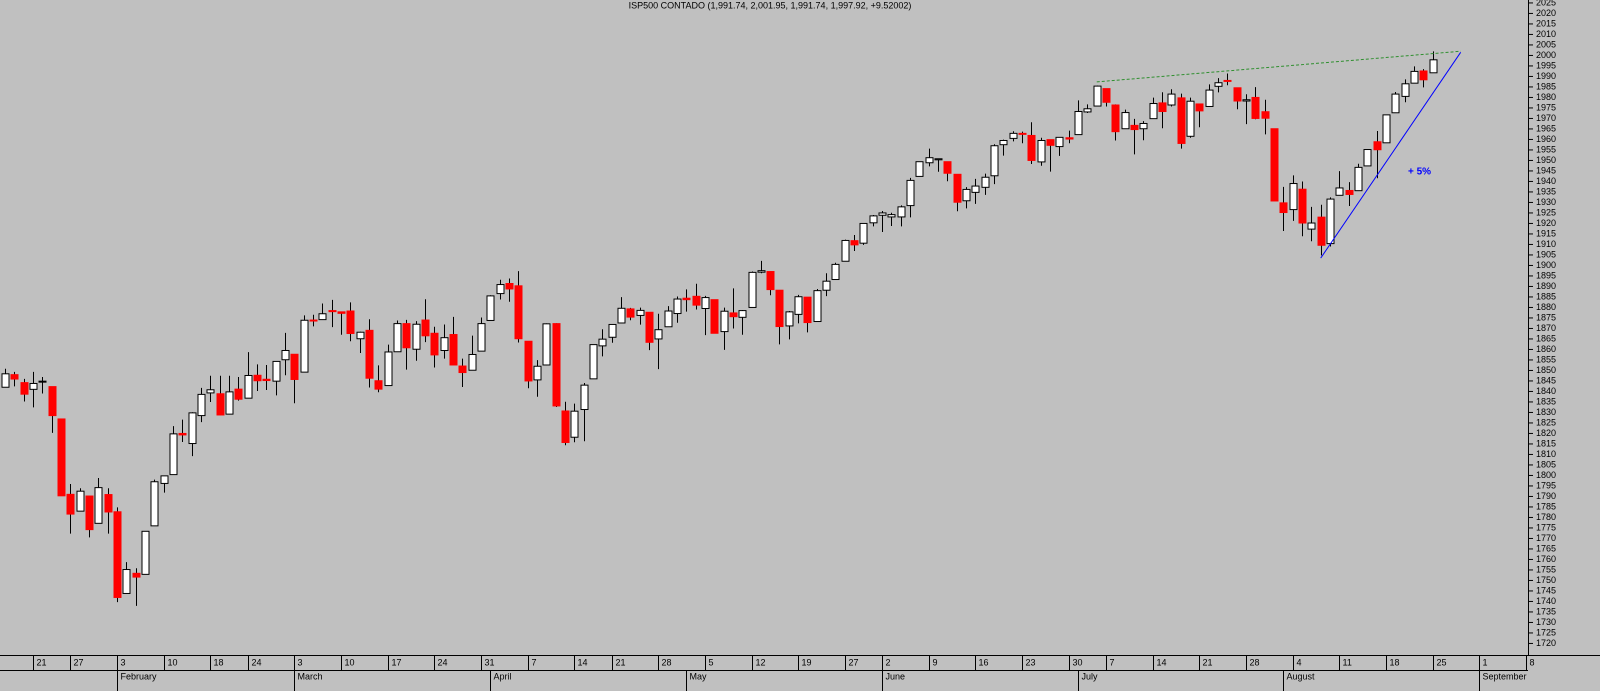  Describe the element at coordinates (1546, 118) in the screenshot. I see `y-tick-label: 1970` at that location.